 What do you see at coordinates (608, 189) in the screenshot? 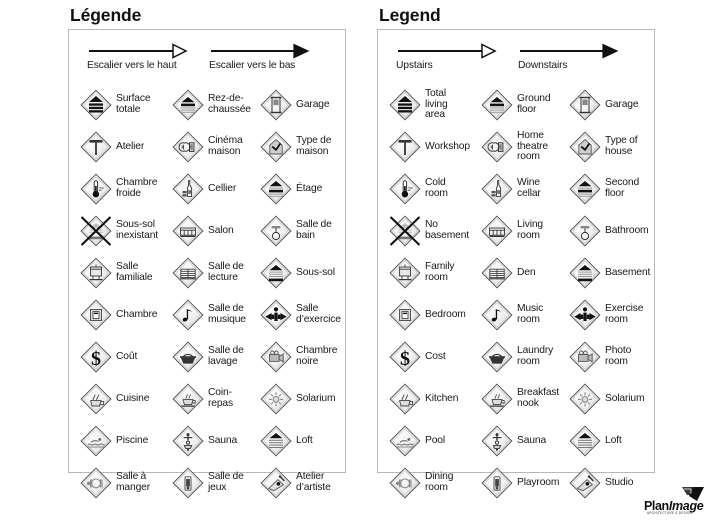
I see `legend-item-second-floor: Second floor` at bounding box center [608, 189].